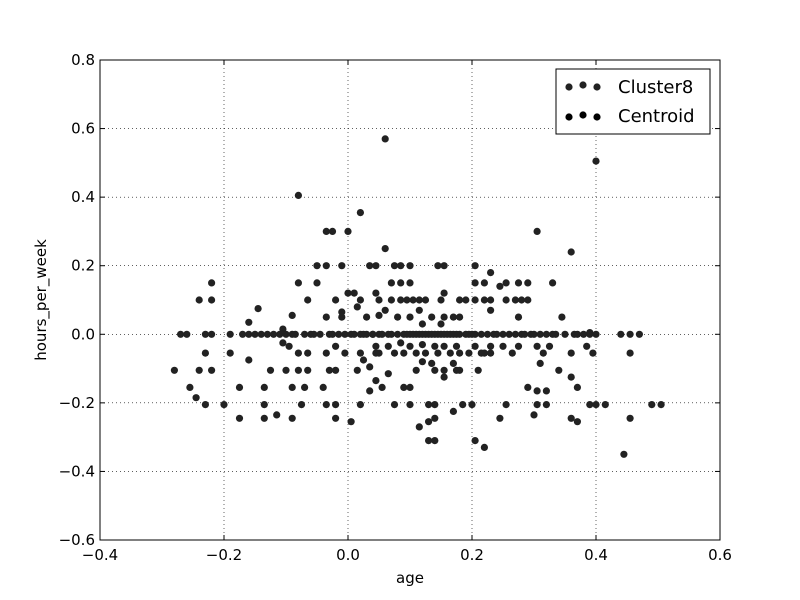 This screenshot has height=600, width=800. Describe the element at coordinates (83, 266) in the screenshot. I see `y-tick-label: 0.2` at that location.